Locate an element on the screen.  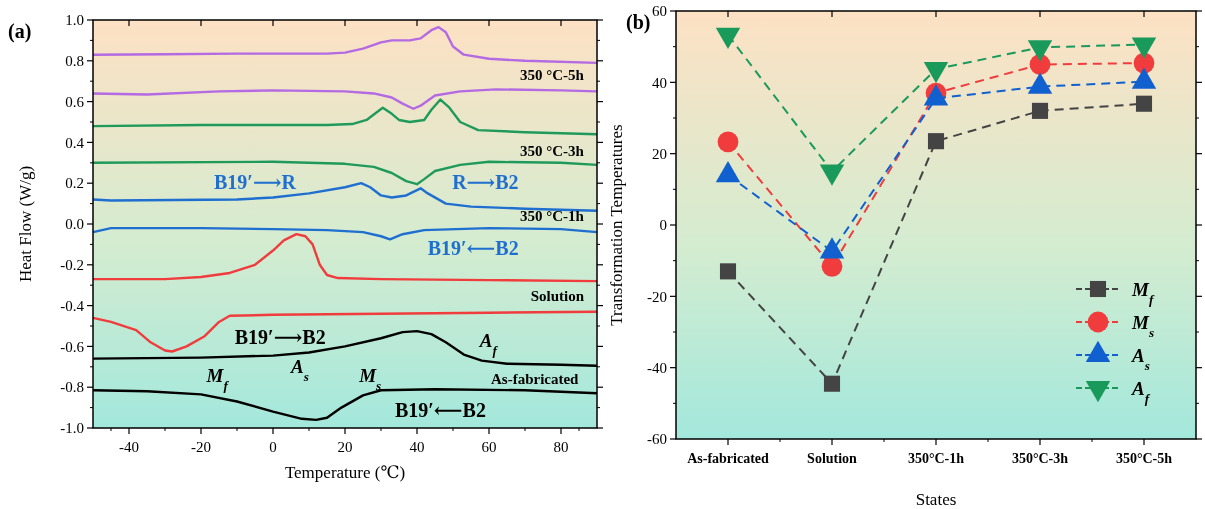
y-tick-label: -0.6 is located at coordinates (72, 346).